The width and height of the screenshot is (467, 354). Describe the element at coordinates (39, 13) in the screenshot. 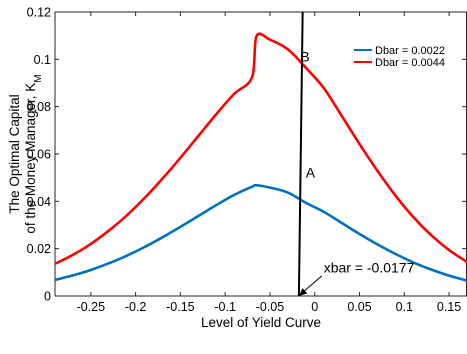

I see `y-tick-label: 0.12` at that location.